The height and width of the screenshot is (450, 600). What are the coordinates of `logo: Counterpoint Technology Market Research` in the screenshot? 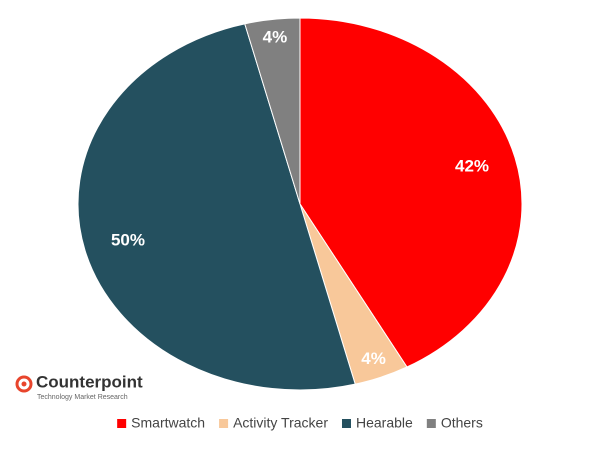 It's located at (79, 386).